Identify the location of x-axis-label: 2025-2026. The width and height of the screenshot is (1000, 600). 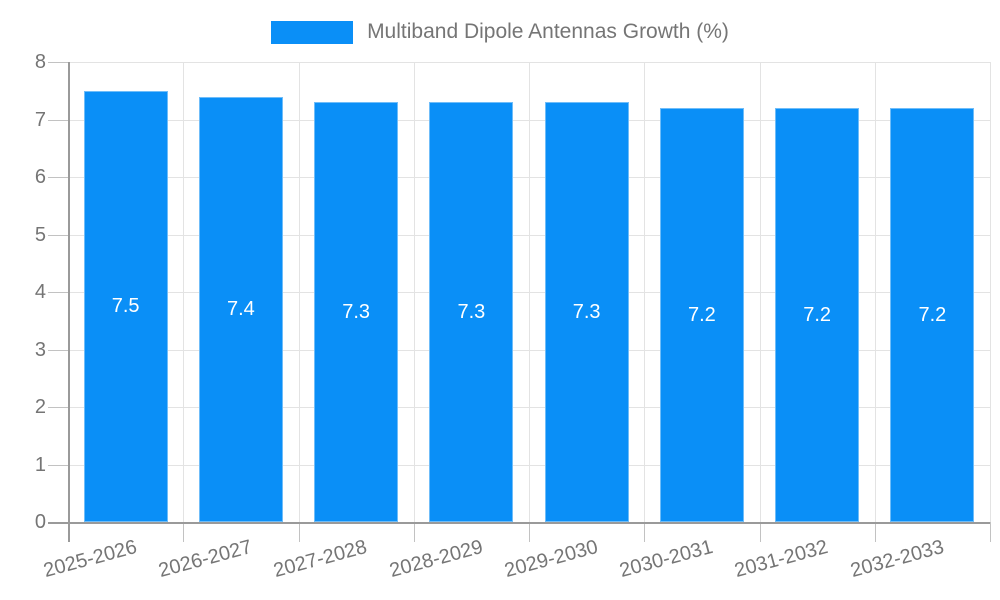
(90, 559).